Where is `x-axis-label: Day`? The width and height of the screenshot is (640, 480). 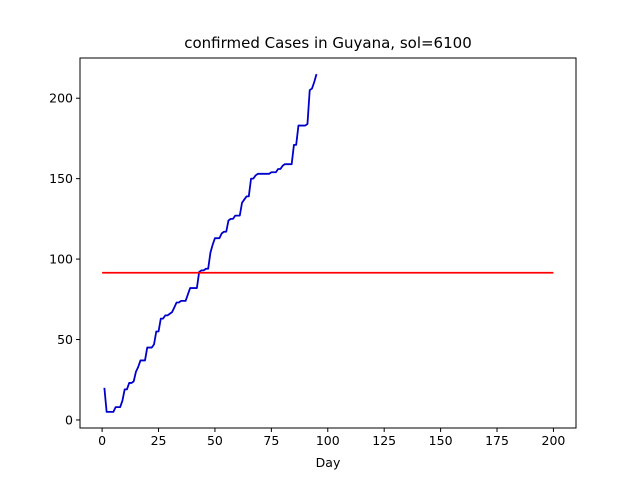 x-axis-label: Day is located at coordinates (328, 462).